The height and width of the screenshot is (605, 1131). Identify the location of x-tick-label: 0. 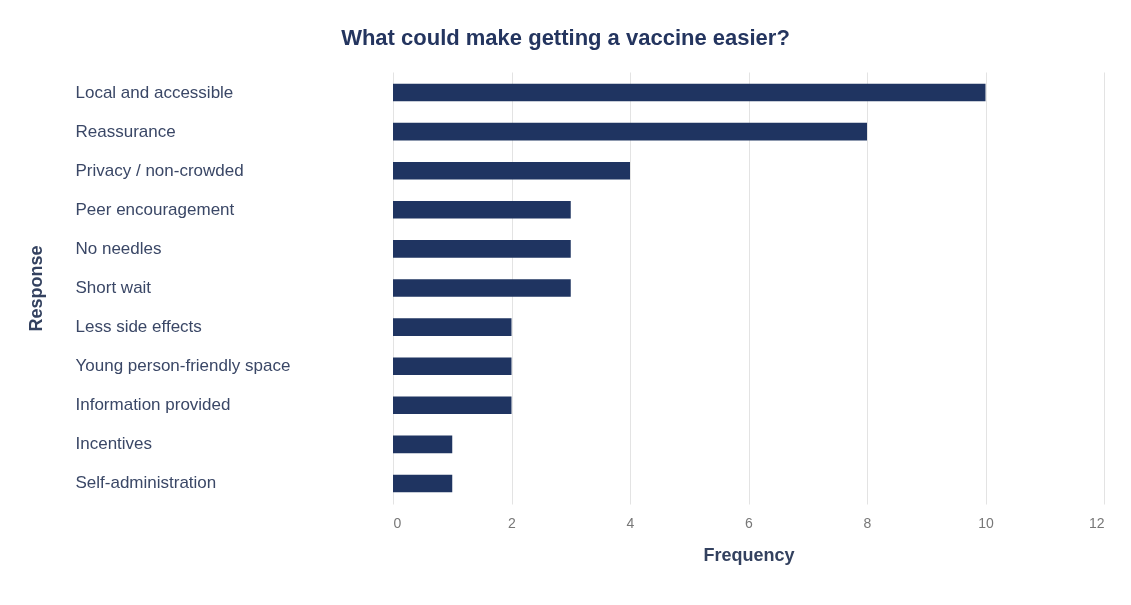
(397, 522).